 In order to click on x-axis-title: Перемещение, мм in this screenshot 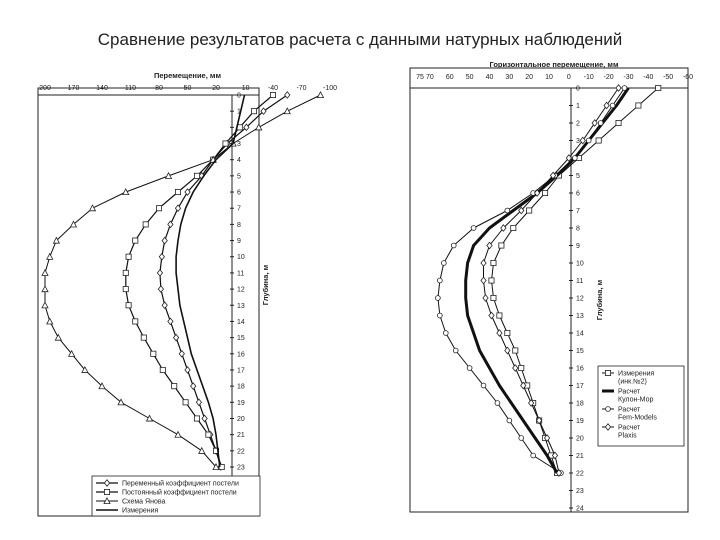, I will do `click(187, 75)`.